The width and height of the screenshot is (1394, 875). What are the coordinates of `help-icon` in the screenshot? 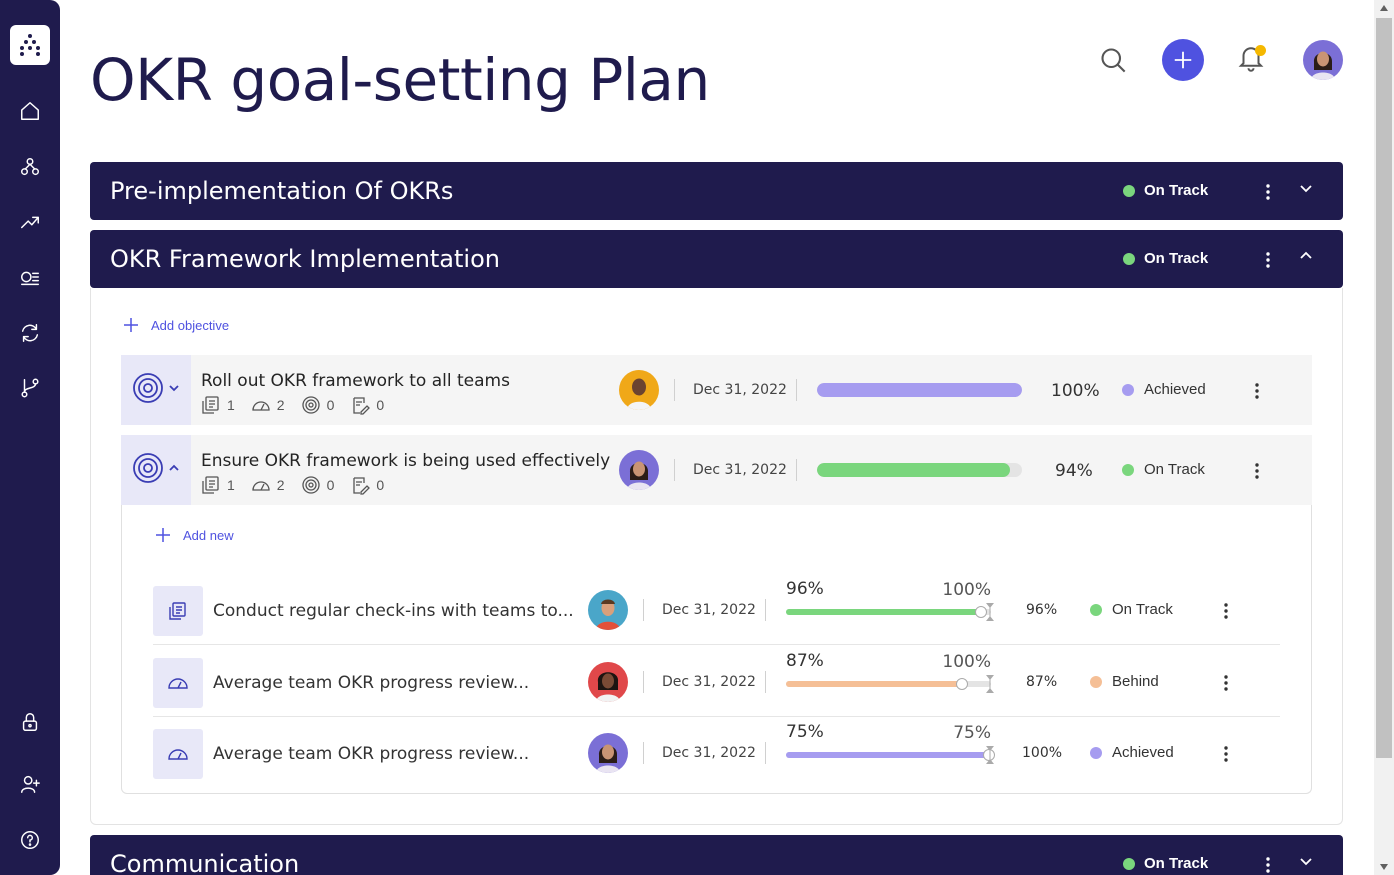 It's located at (30, 840).